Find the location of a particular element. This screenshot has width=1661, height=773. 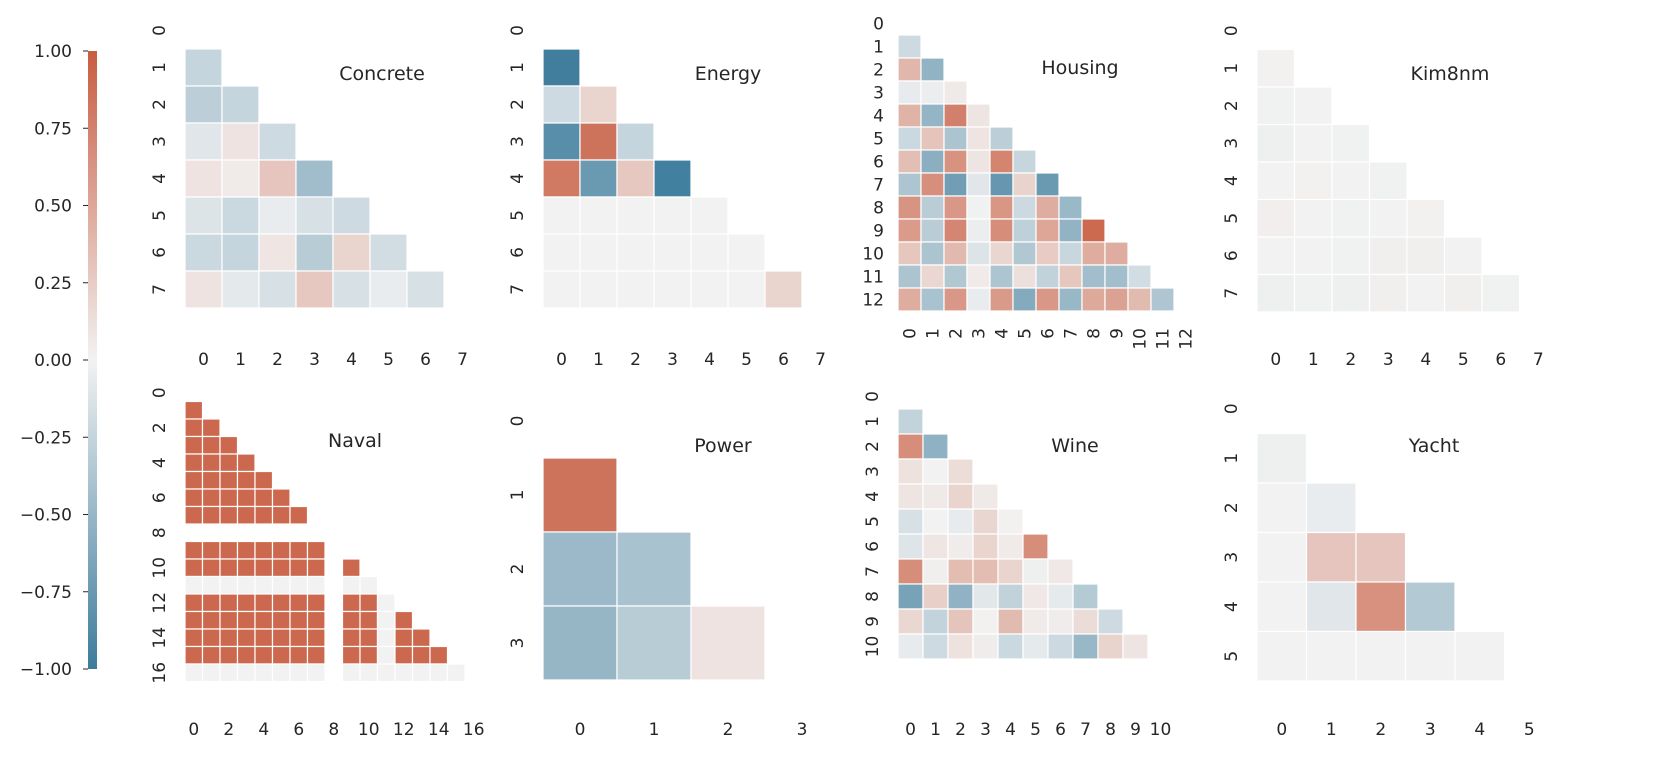

y-tick-label: 2 is located at coordinates (1232, 105).